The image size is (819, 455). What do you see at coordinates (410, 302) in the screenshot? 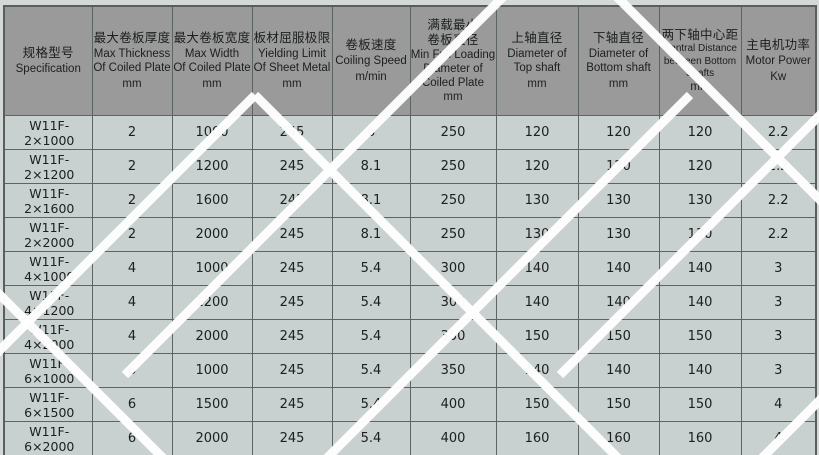
I see `table-row: W11F-4×1200 4 1200 245 5.4 300 140 140 140 3` at bounding box center [410, 302].